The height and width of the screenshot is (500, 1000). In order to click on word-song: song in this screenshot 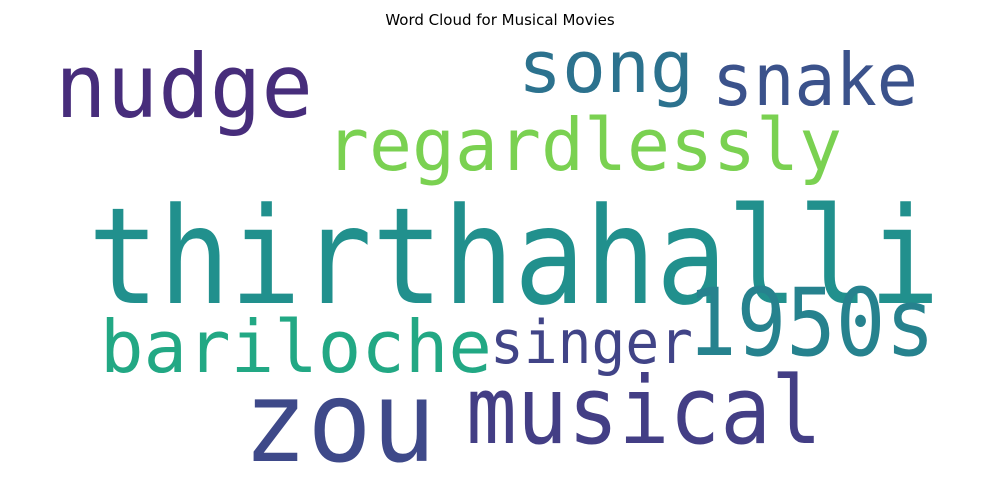, I will do `click(606, 67)`.